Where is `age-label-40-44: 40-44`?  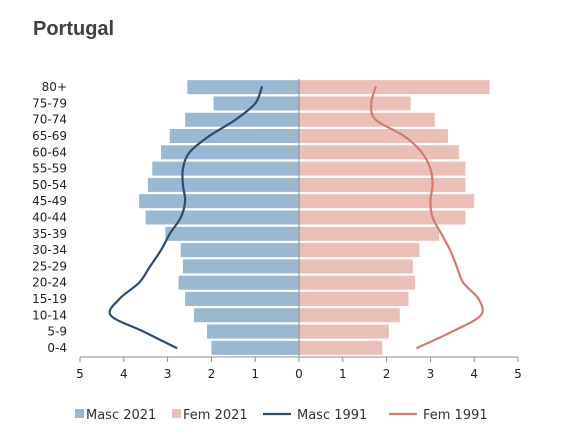 age-label-40-44: 40-44 is located at coordinates (49, 218).